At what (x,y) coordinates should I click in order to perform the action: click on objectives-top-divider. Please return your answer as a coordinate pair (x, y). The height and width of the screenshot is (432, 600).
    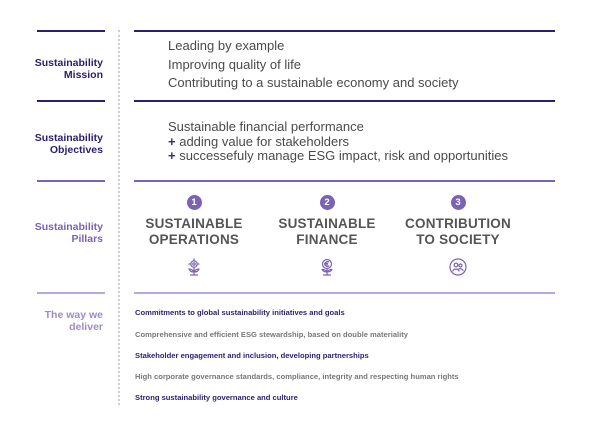
    Looking at the image, I should click on (344, 101).